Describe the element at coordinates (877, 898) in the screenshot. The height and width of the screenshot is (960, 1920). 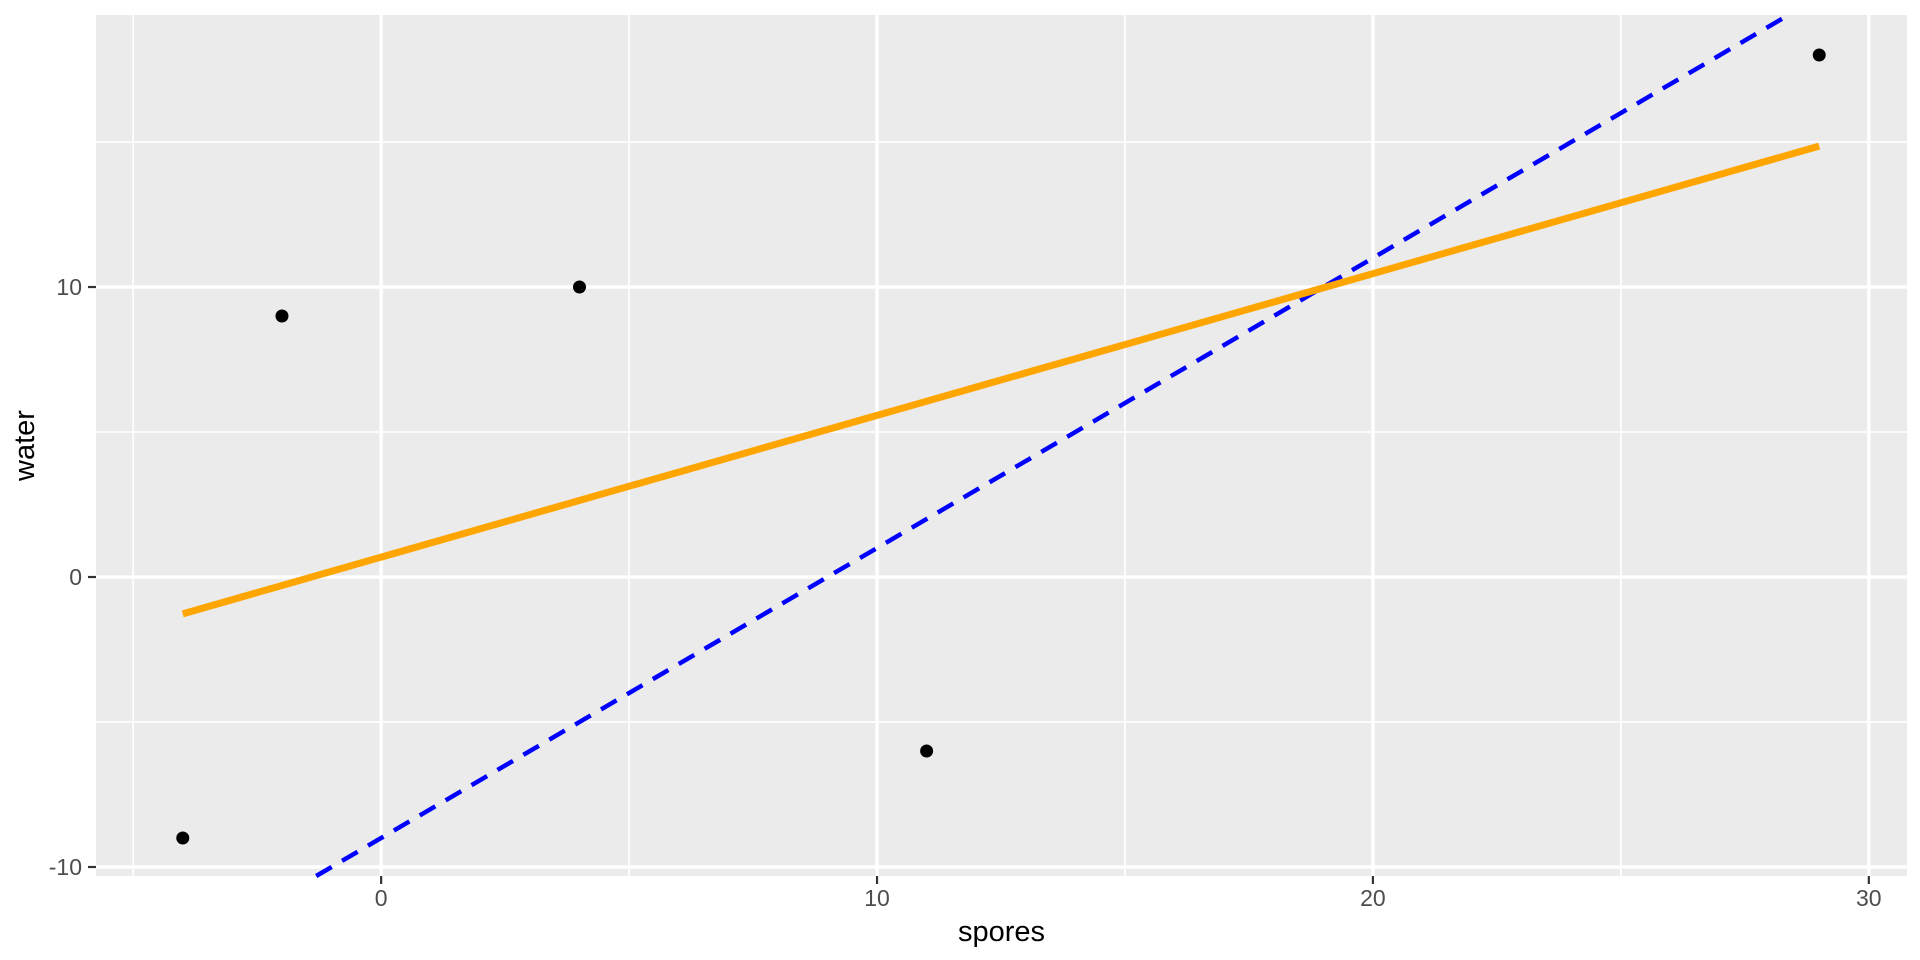
I see `x-tick-label: 10` at that location.